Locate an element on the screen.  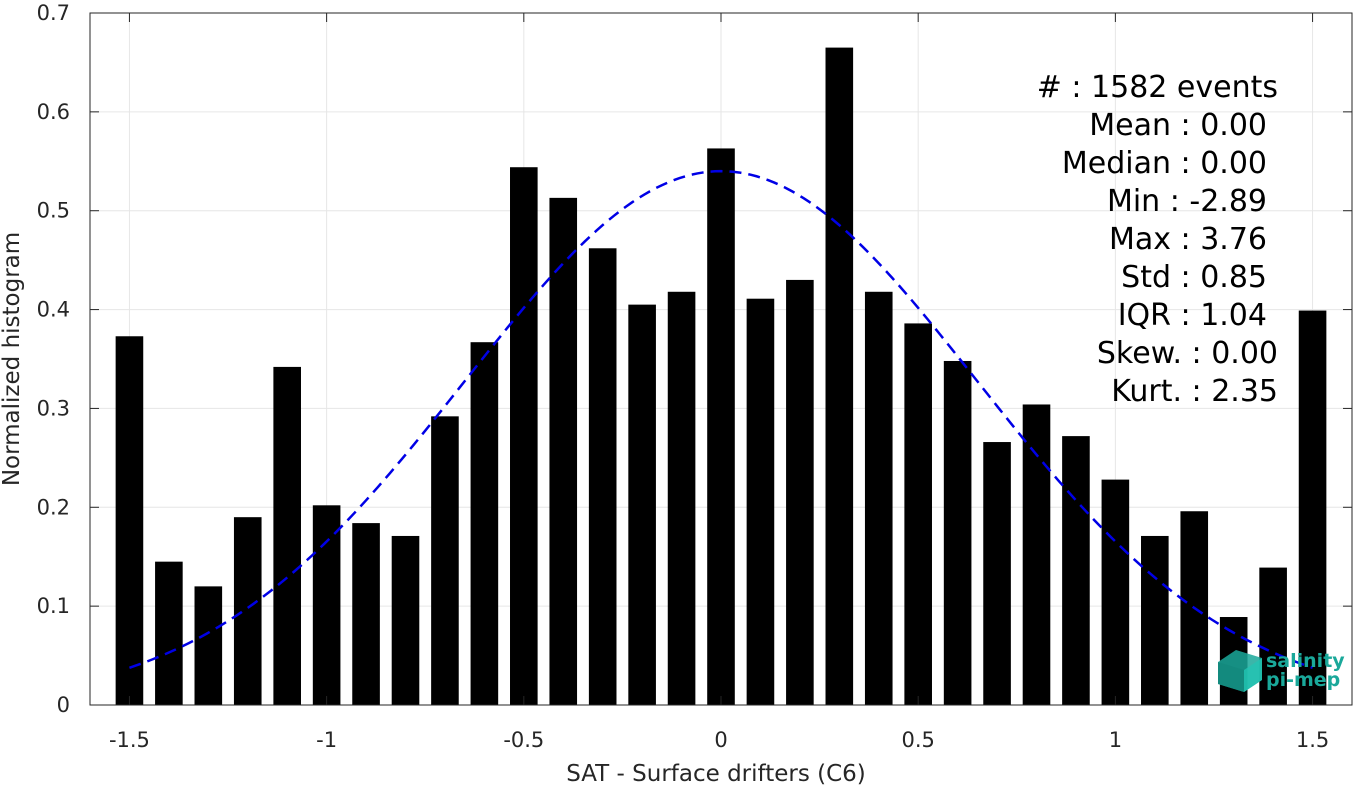
y-tick-label: 0.3 is located at coordinates (53, 408).